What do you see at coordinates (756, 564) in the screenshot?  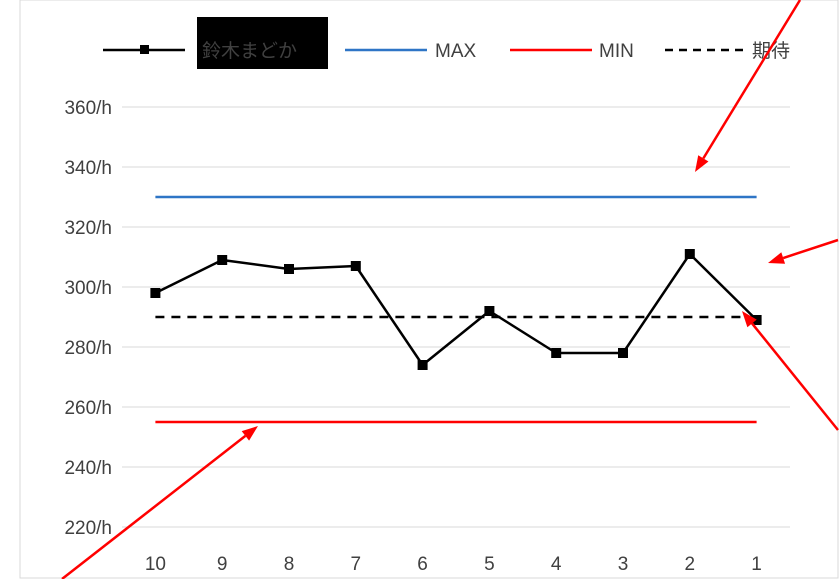 I see `x-tick-label: 1` at bounding box center [756, 564].